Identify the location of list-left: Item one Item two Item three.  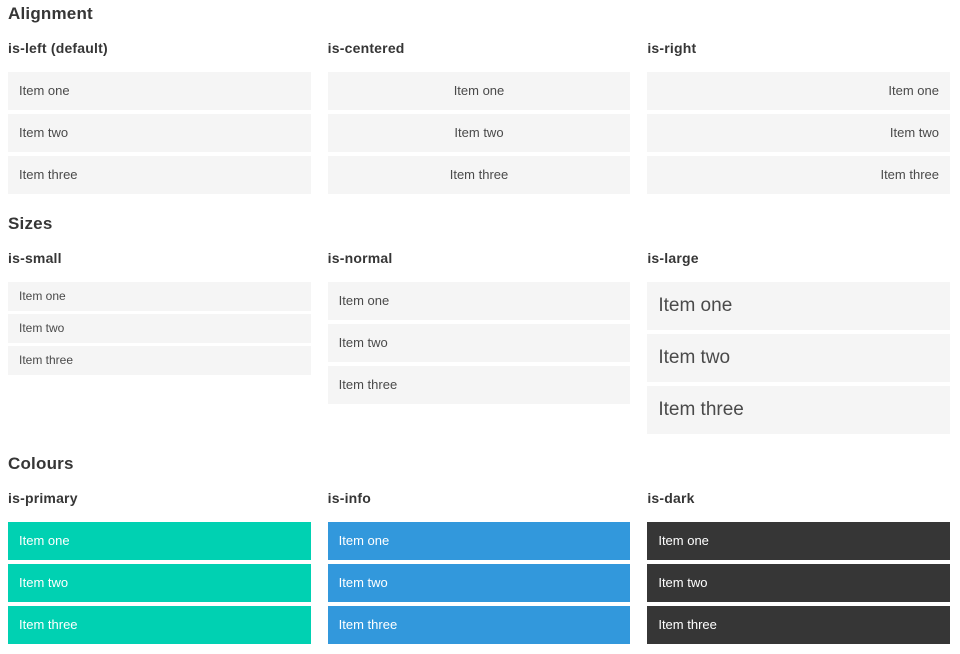
(159, 133).